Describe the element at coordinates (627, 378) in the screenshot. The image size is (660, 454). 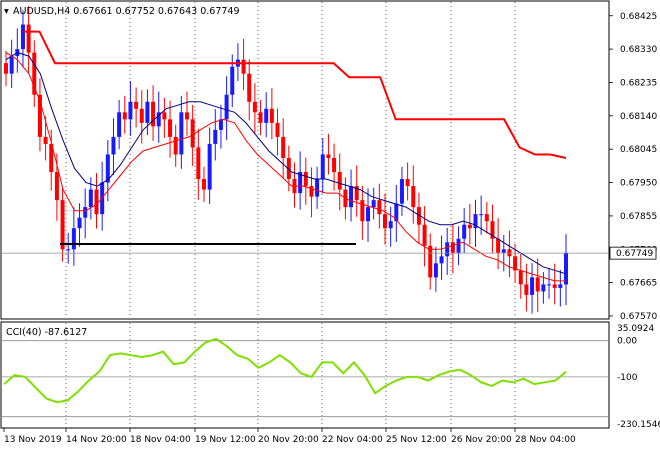
I see `cci-y-tick-label: -100` at that location.